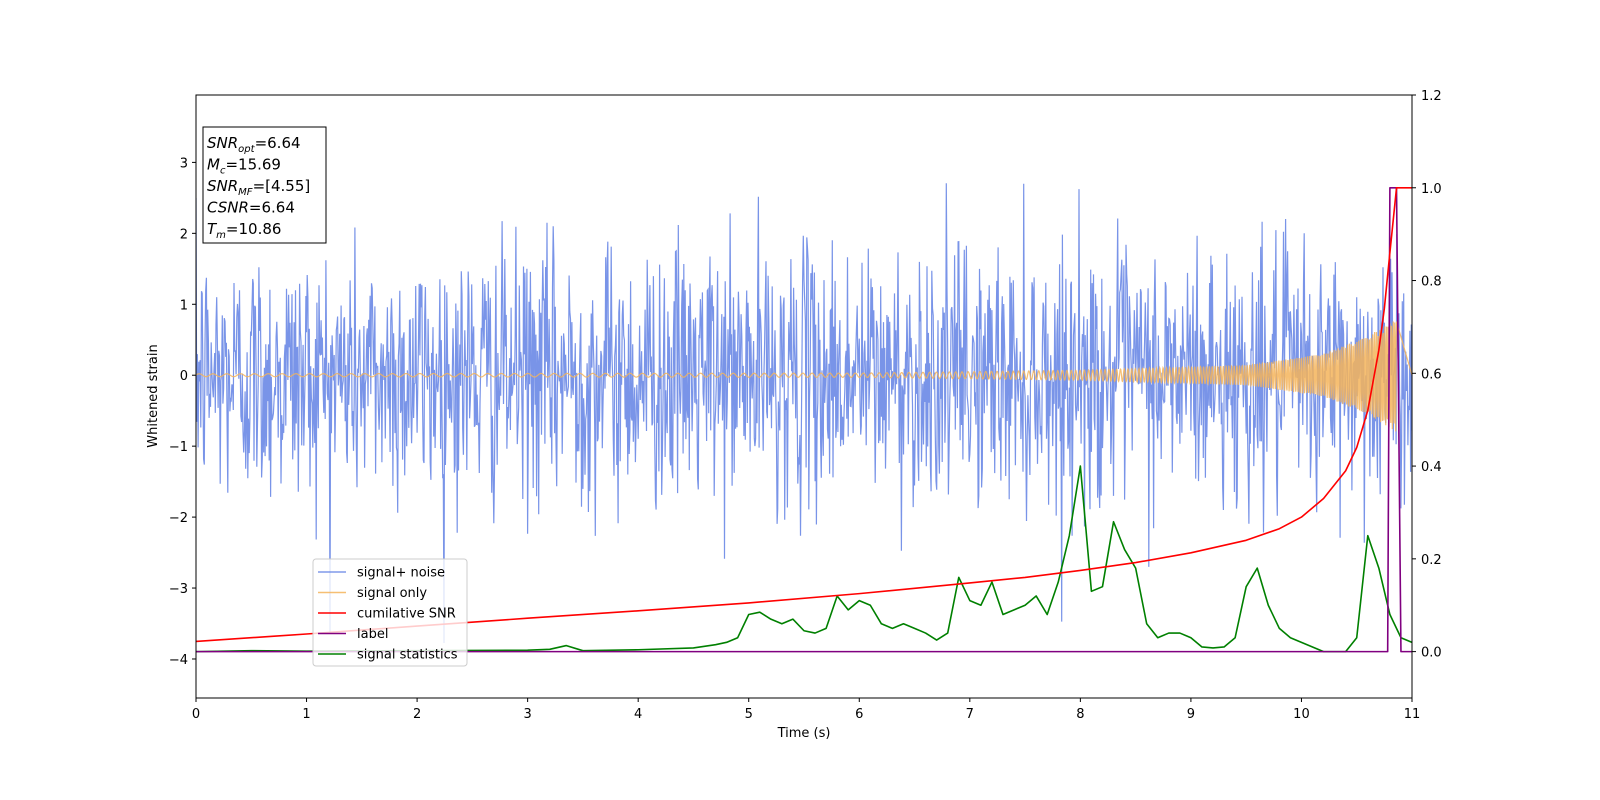  I want to click on info-line: SNRMF=[4.55], so click(258, 187).